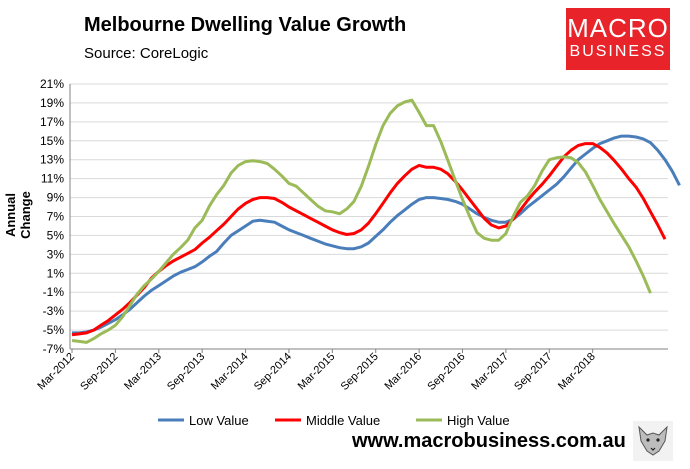 The image size is (690, 469). Describe the element at coordinates (478, 420) in the screenshot. I see `legend-label: High Value` at that location.